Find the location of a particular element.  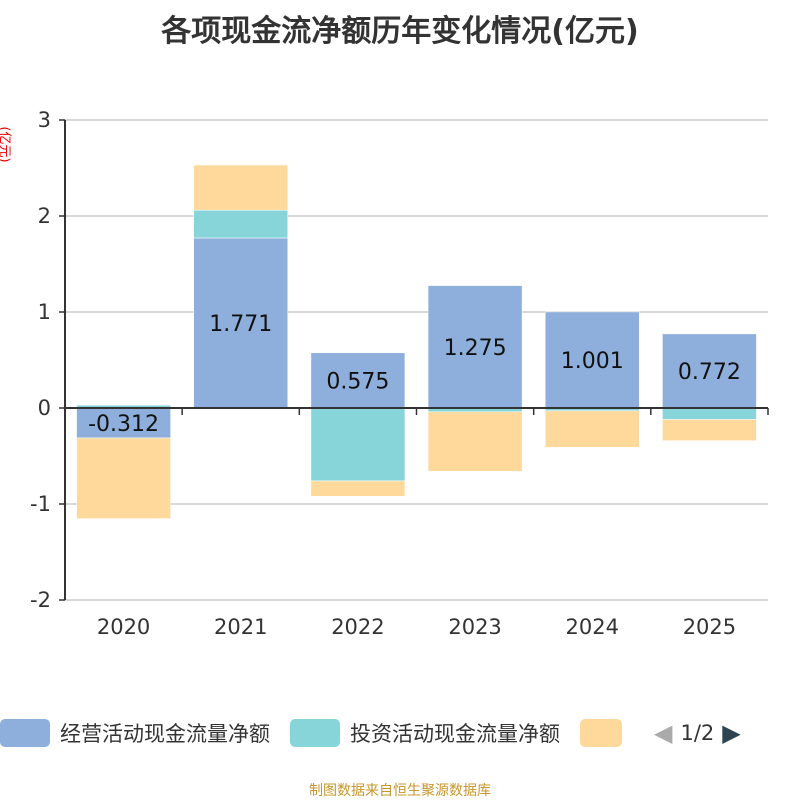

legend-prev-icon: ◀ is located at coordinates (663, 733).